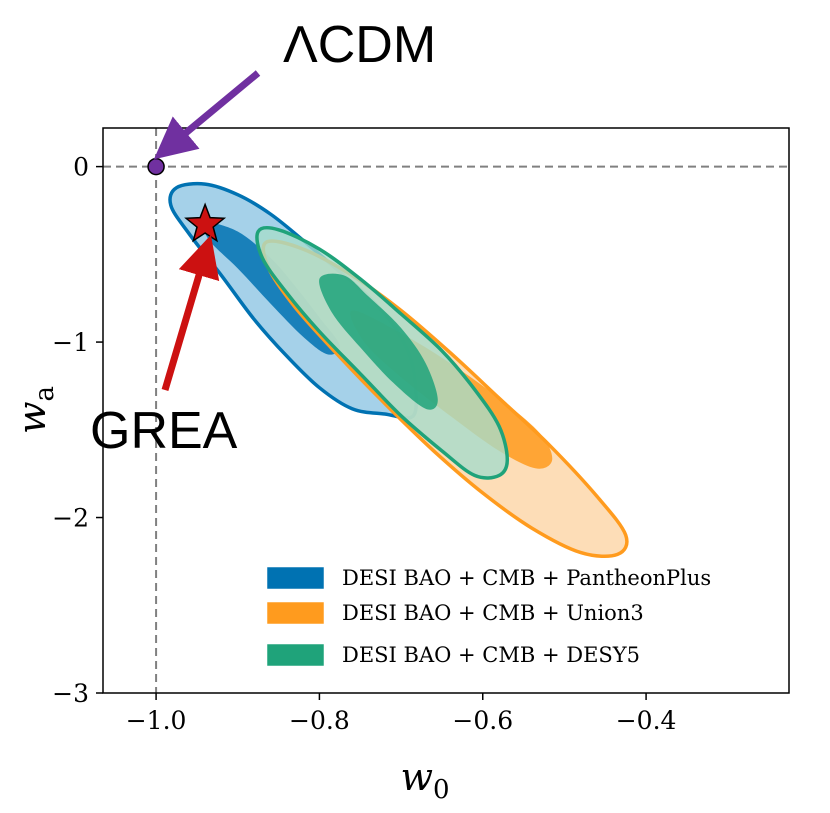  What do you see at coordinates (493, 613) in the screenshot?
I see `legend-label-2: DESI BAO + CMB + Union3` at bounding box center [493, 613].